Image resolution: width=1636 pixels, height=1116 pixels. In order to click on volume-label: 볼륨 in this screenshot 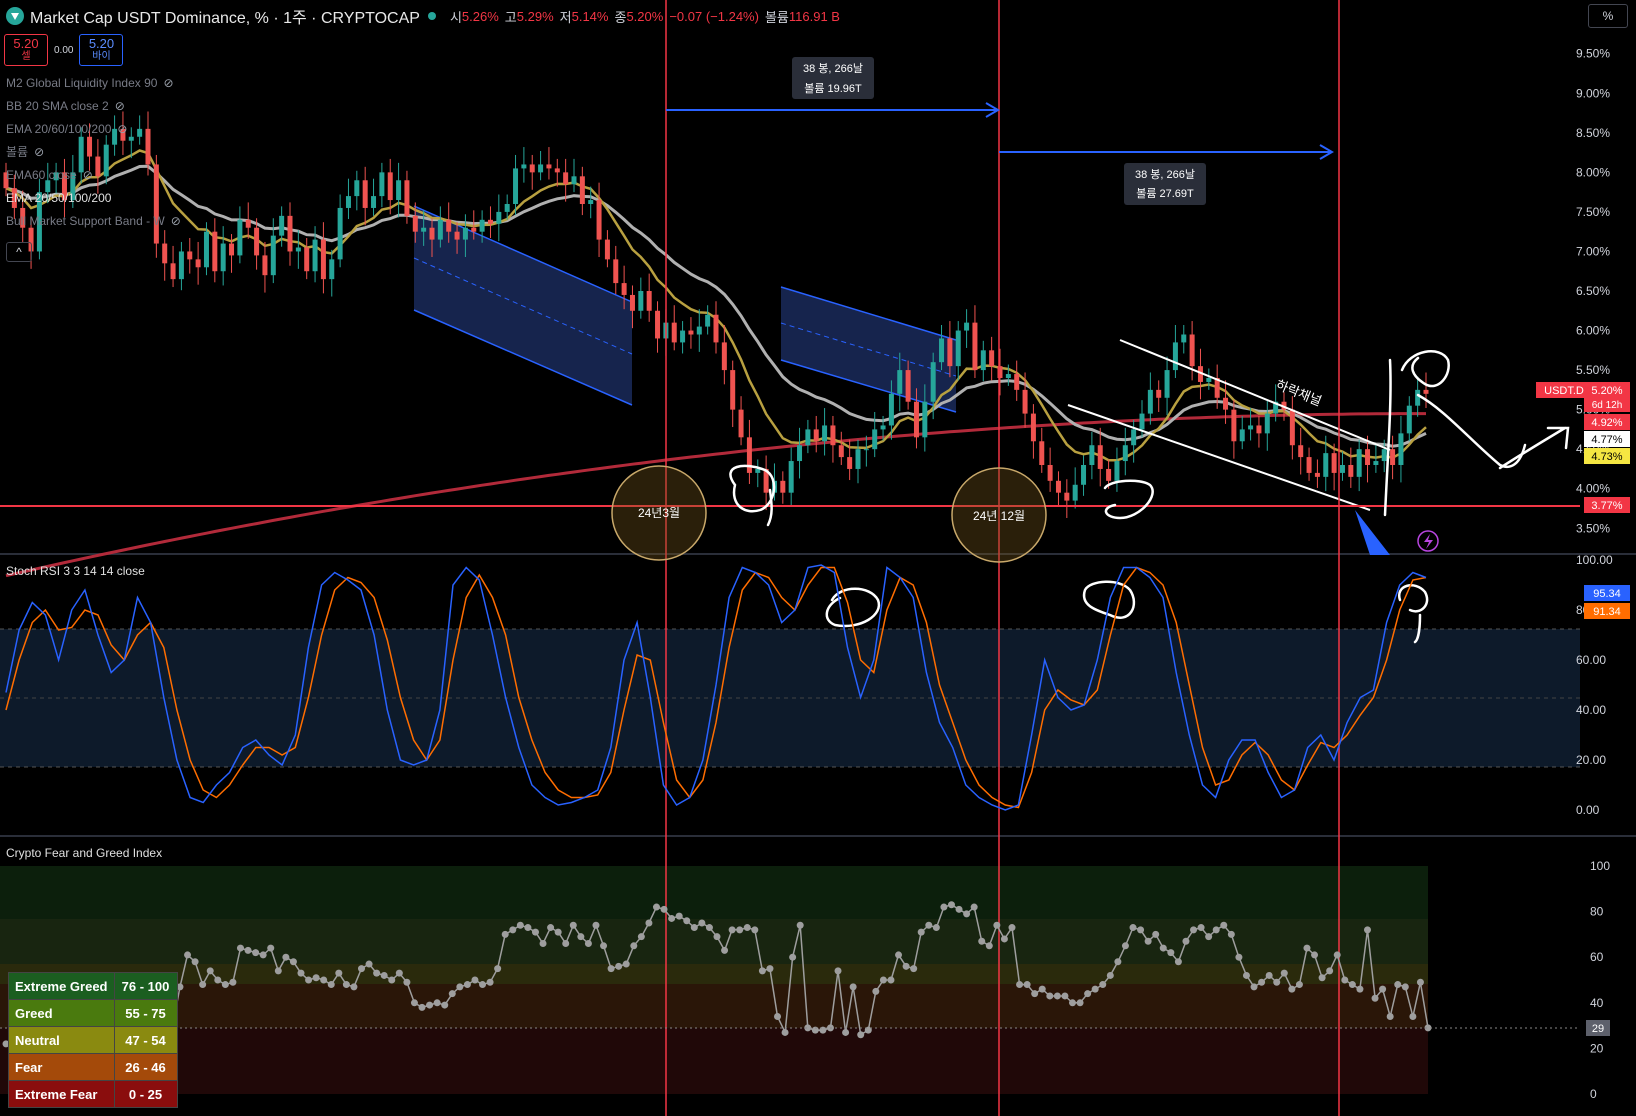, I will do `click(776, 17)`.